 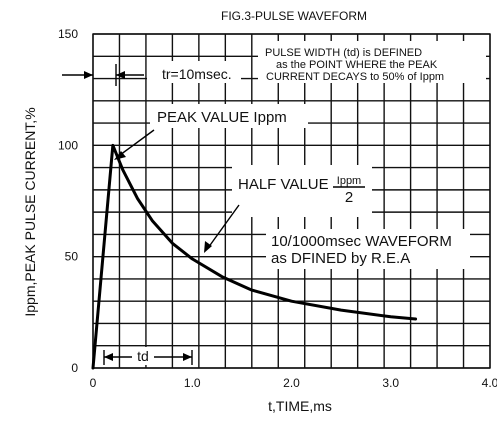 I want to click on half-value-label-bg, so click(x=302, y=191).